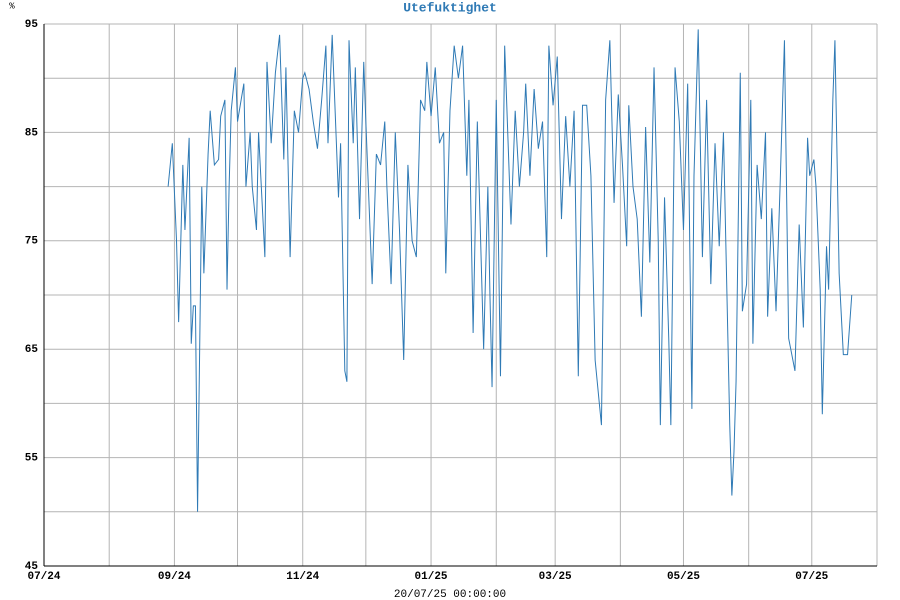 This screenshot has width=900, height=600. What do you see at coordinates (32, 133) in the screenshot?
I see `y-tick-label: 85` at bounding box center [32, 133].